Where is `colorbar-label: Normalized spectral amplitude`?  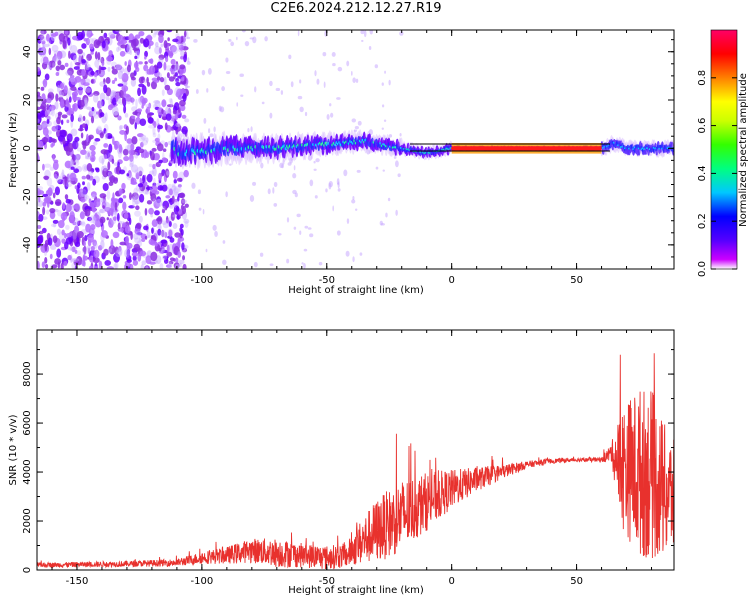
colorbar-label: Normalized spectral amplitude is located at coordinates (743, 150).